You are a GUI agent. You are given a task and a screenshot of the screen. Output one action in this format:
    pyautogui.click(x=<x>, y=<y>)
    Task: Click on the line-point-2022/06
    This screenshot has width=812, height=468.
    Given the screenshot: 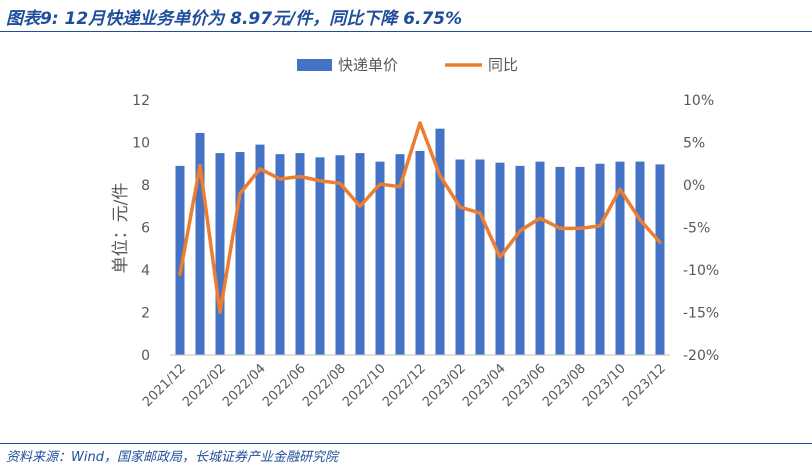 What is the action you would take?
    pyautogui.click(x=300, y=176)
    